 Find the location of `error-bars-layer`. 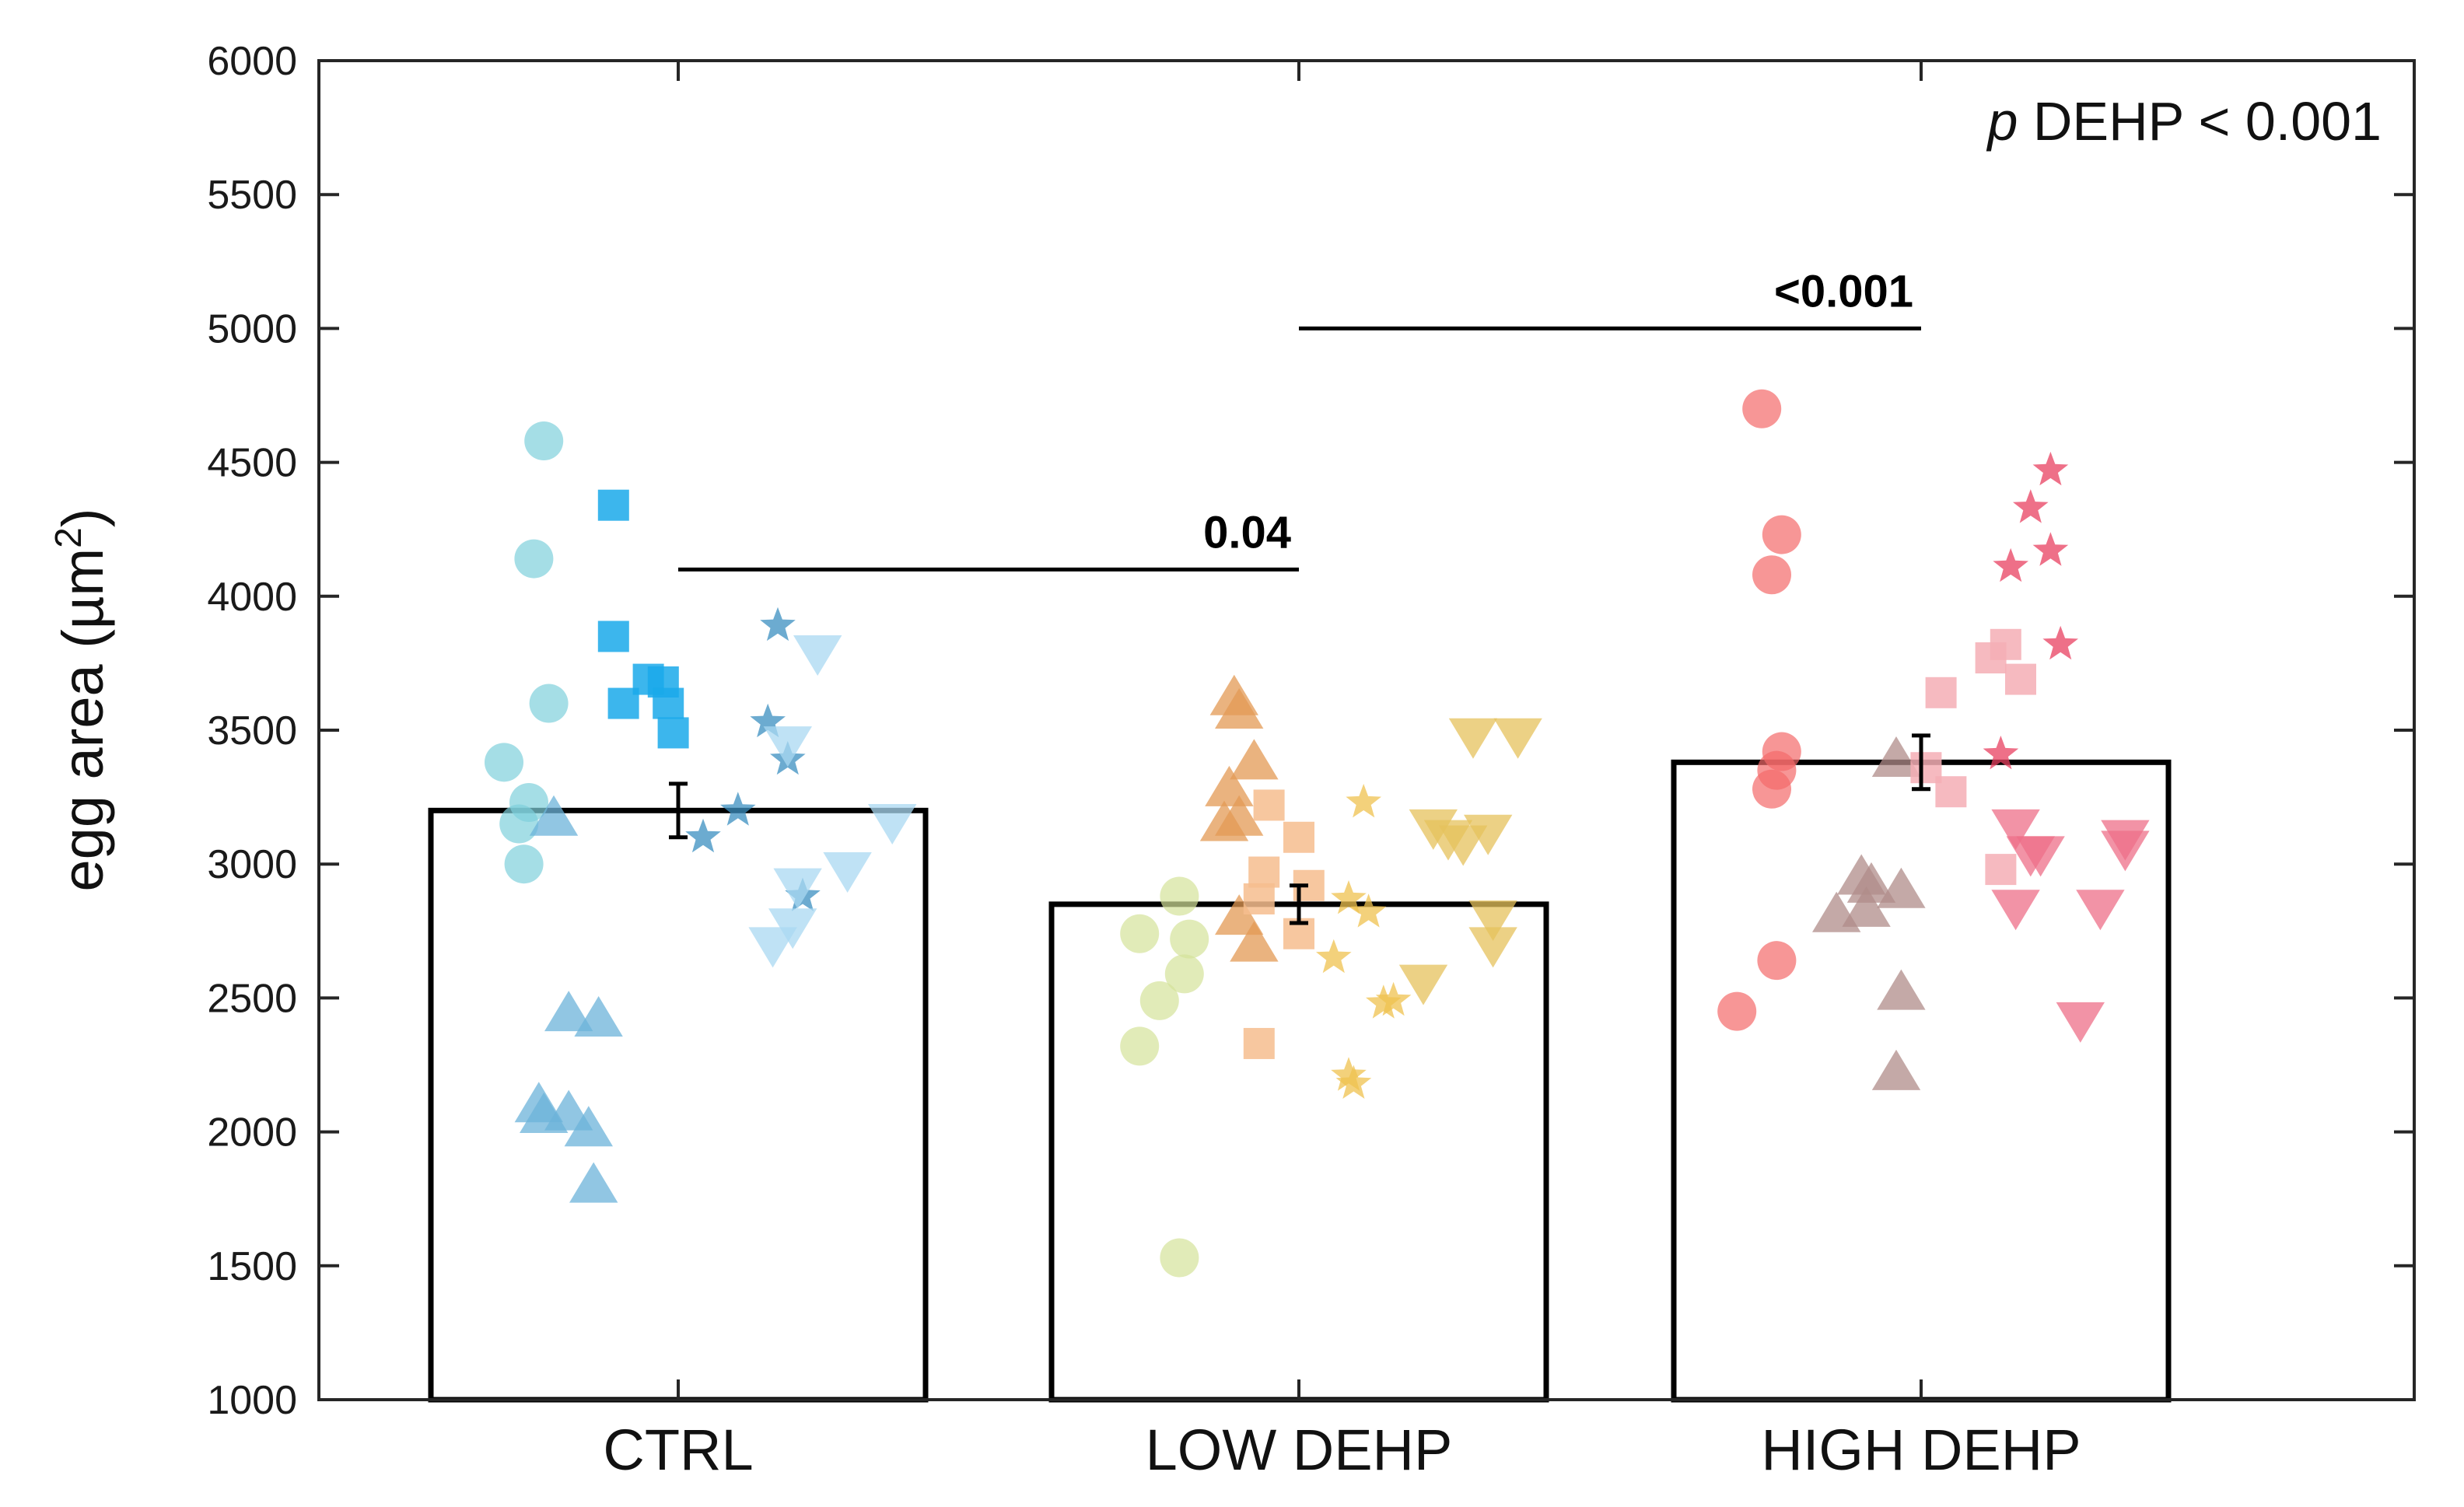

error-bars-layer is located at coordinates (1300, 829).